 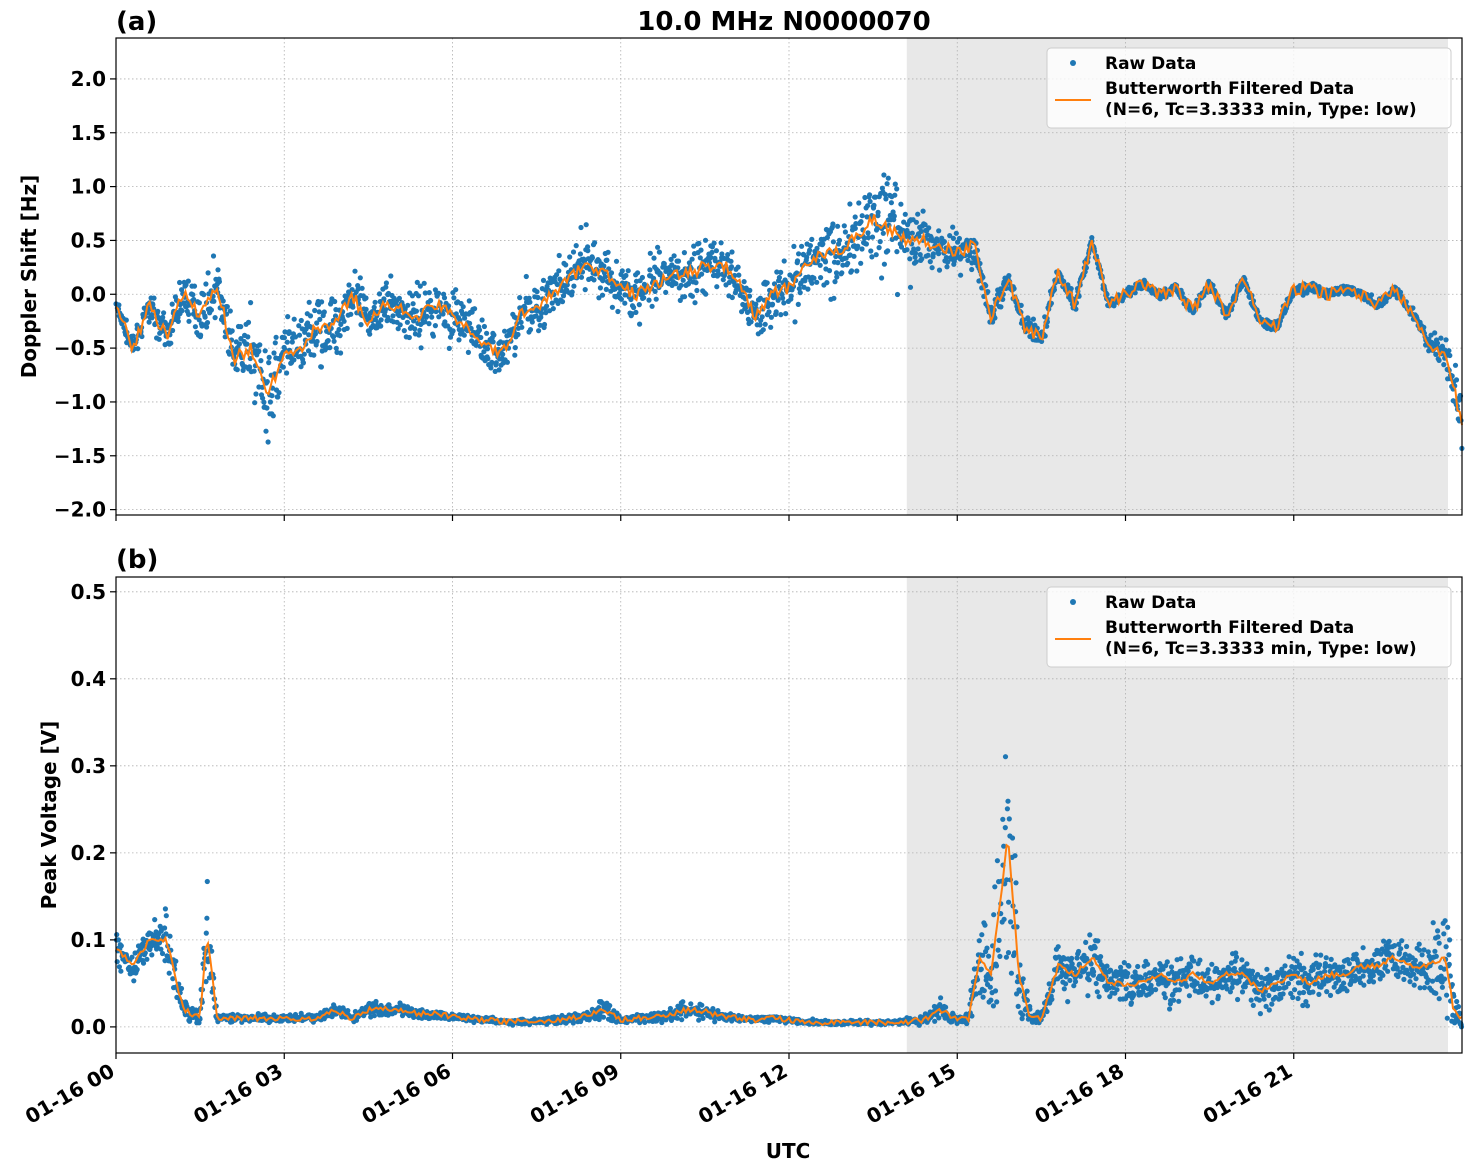 I want to click on y-tick-label: −1.5, so click(x=80, y=456).